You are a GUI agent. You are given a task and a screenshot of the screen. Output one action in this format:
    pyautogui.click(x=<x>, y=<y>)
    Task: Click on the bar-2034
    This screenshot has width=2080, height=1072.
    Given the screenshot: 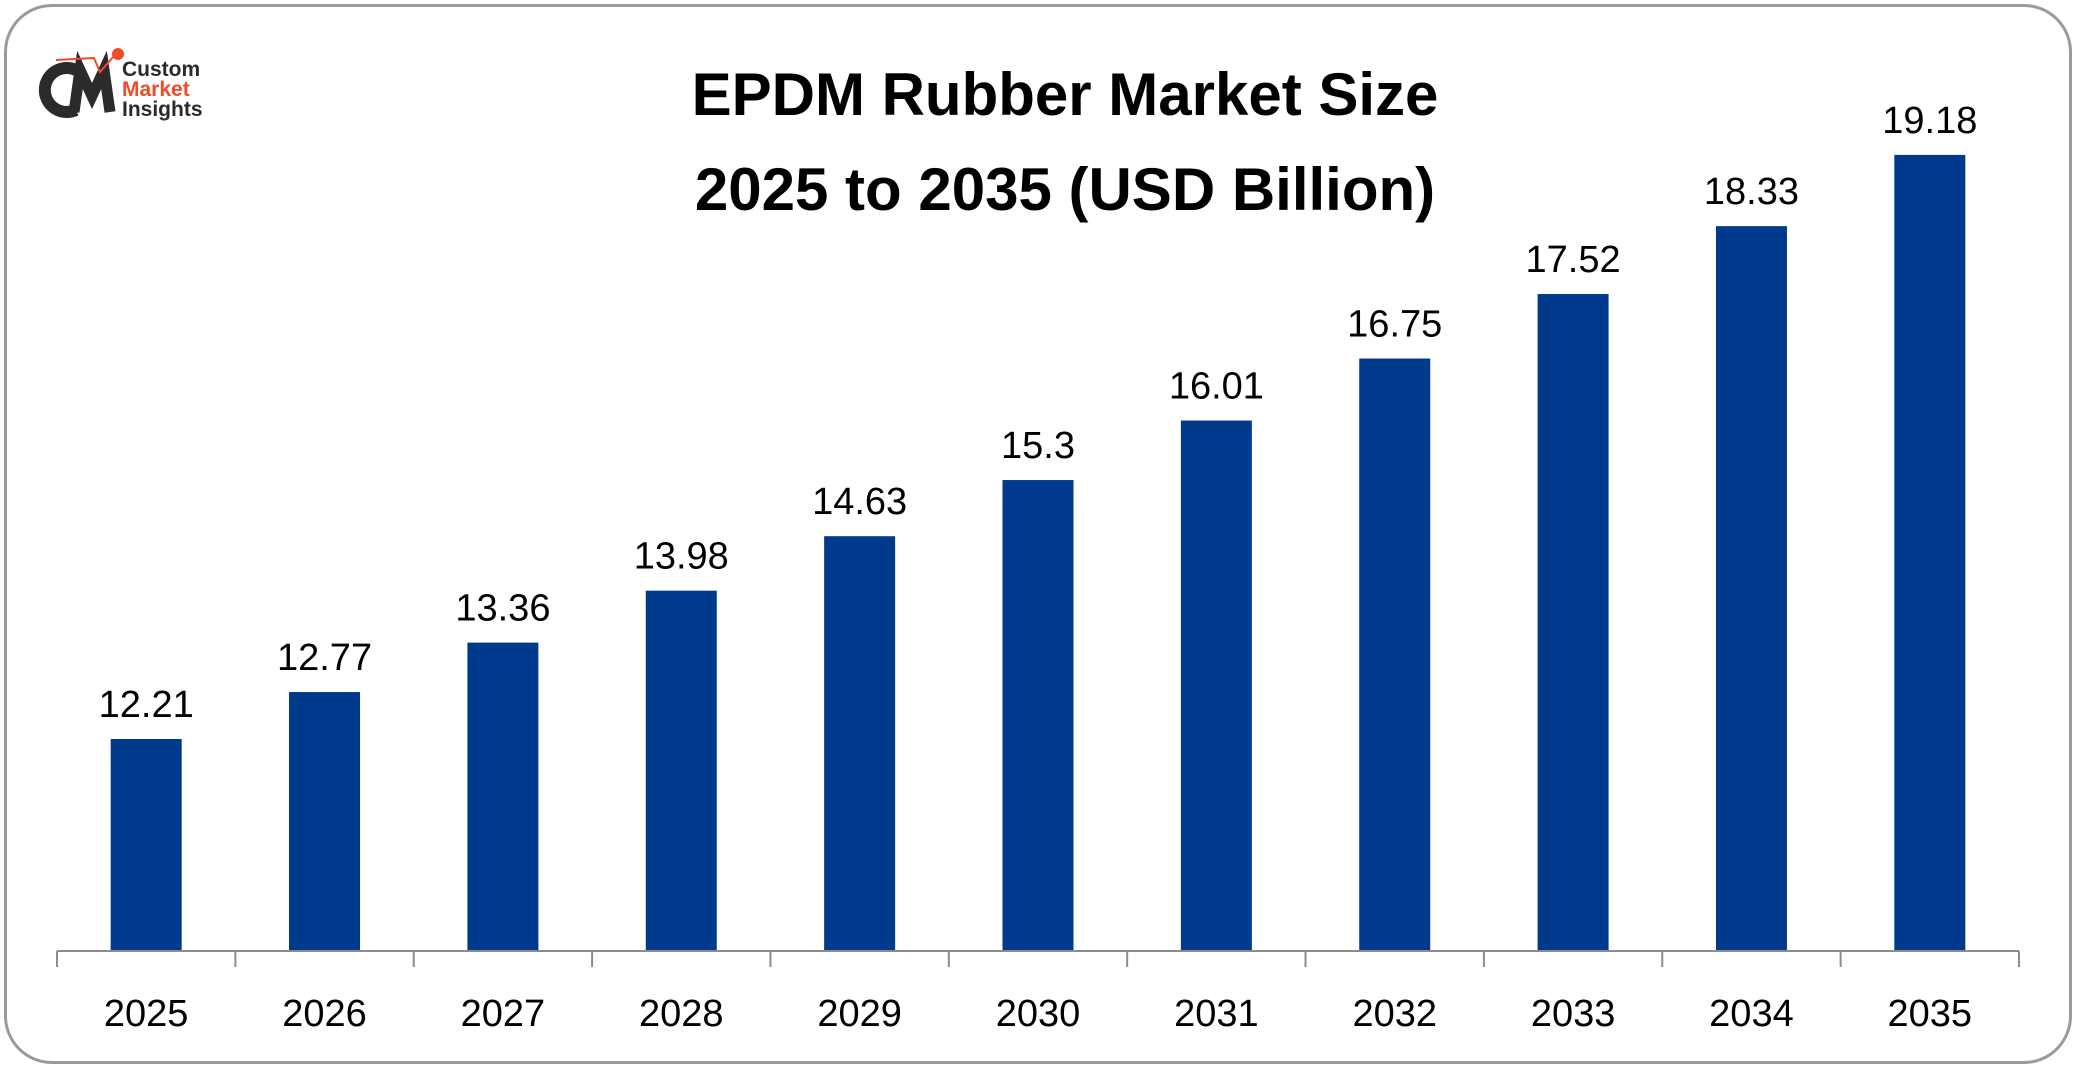 What is the action you would take?
    pyautogui.click(x=1751, y=588)
    